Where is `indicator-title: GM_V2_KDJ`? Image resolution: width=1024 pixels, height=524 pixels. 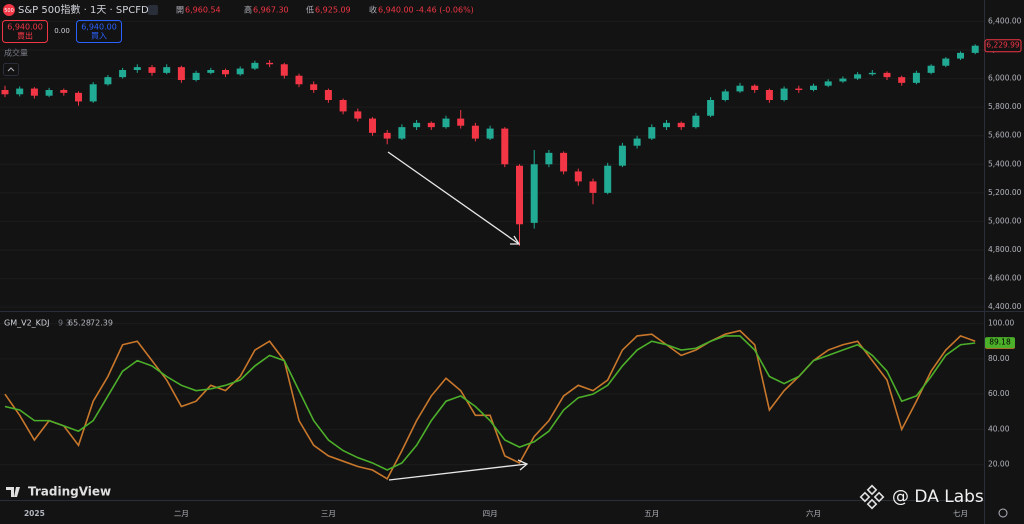 indicator-title: GM_V2_KDJ is located at coordinates (26, 323).